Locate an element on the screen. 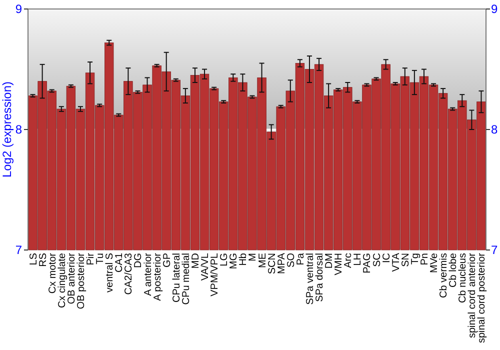 The width and height of the screenshot is (500, 350). y-tick-label: 7 is located at coordinates (18, 250).